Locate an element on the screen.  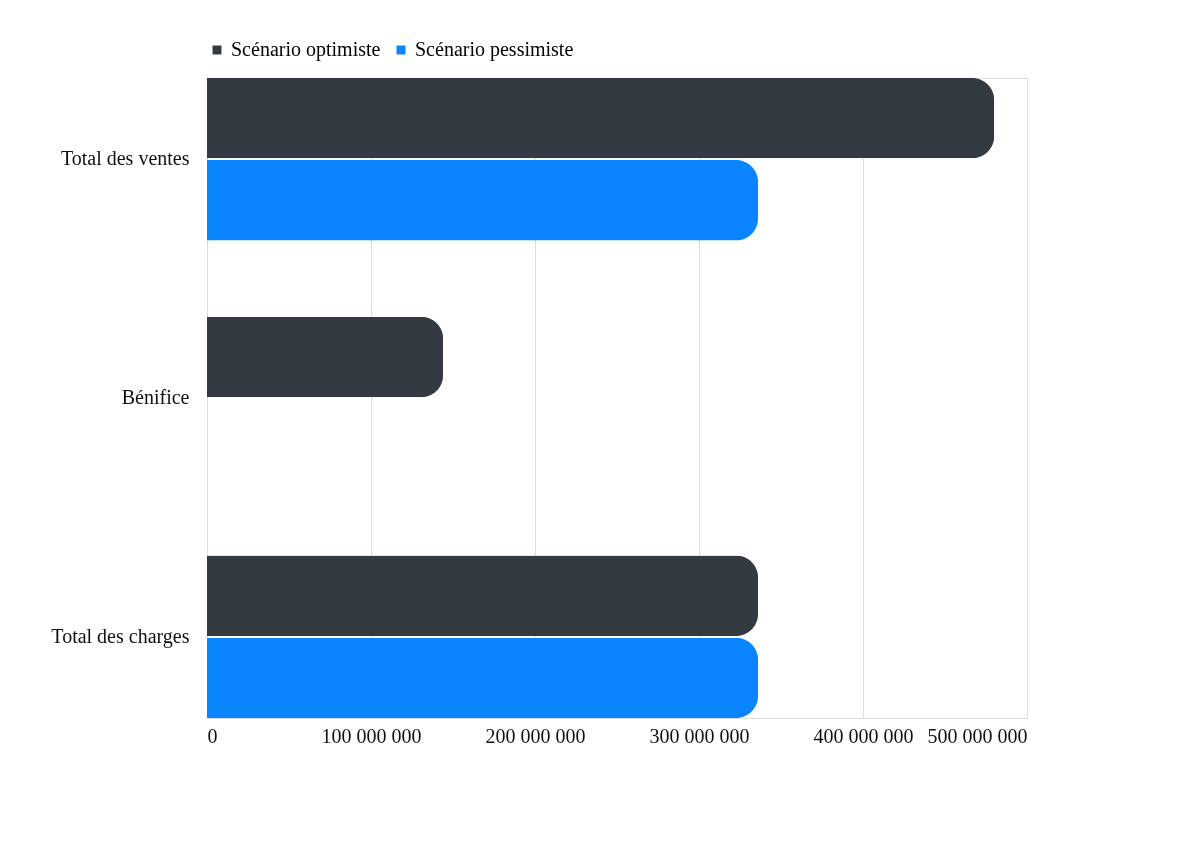
x-tick-label: 400 000 000 is located at coordinates (863, 735).